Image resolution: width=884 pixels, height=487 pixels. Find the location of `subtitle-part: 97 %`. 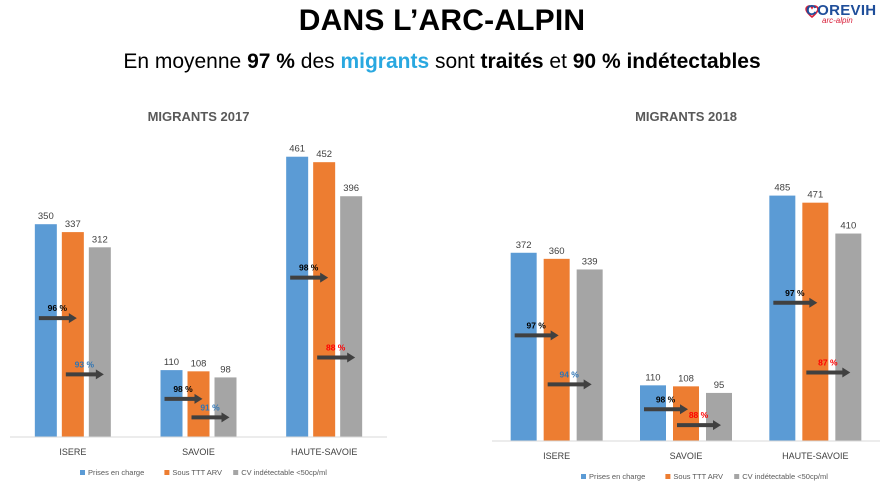

subtitle-part: 97 % is located at coordinates (271, 61).